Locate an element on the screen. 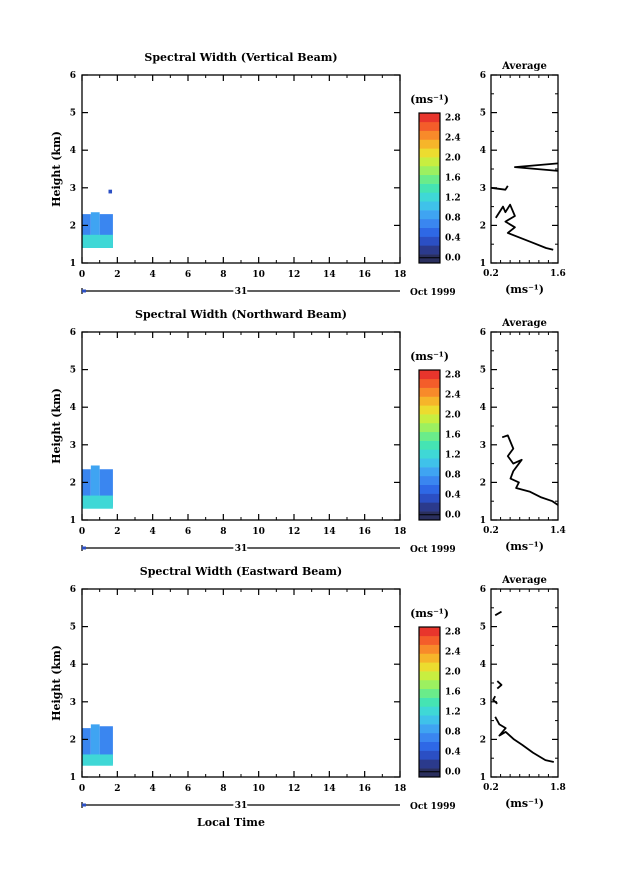  x-tick-label: 2 is located at coordinates (117, 789).